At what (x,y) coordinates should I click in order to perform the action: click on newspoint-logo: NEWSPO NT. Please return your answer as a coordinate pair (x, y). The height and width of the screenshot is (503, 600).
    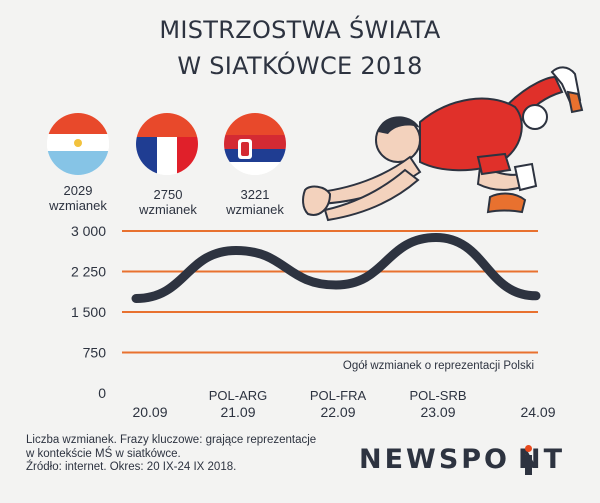
    Looking at the image, I should click on (462, 459).